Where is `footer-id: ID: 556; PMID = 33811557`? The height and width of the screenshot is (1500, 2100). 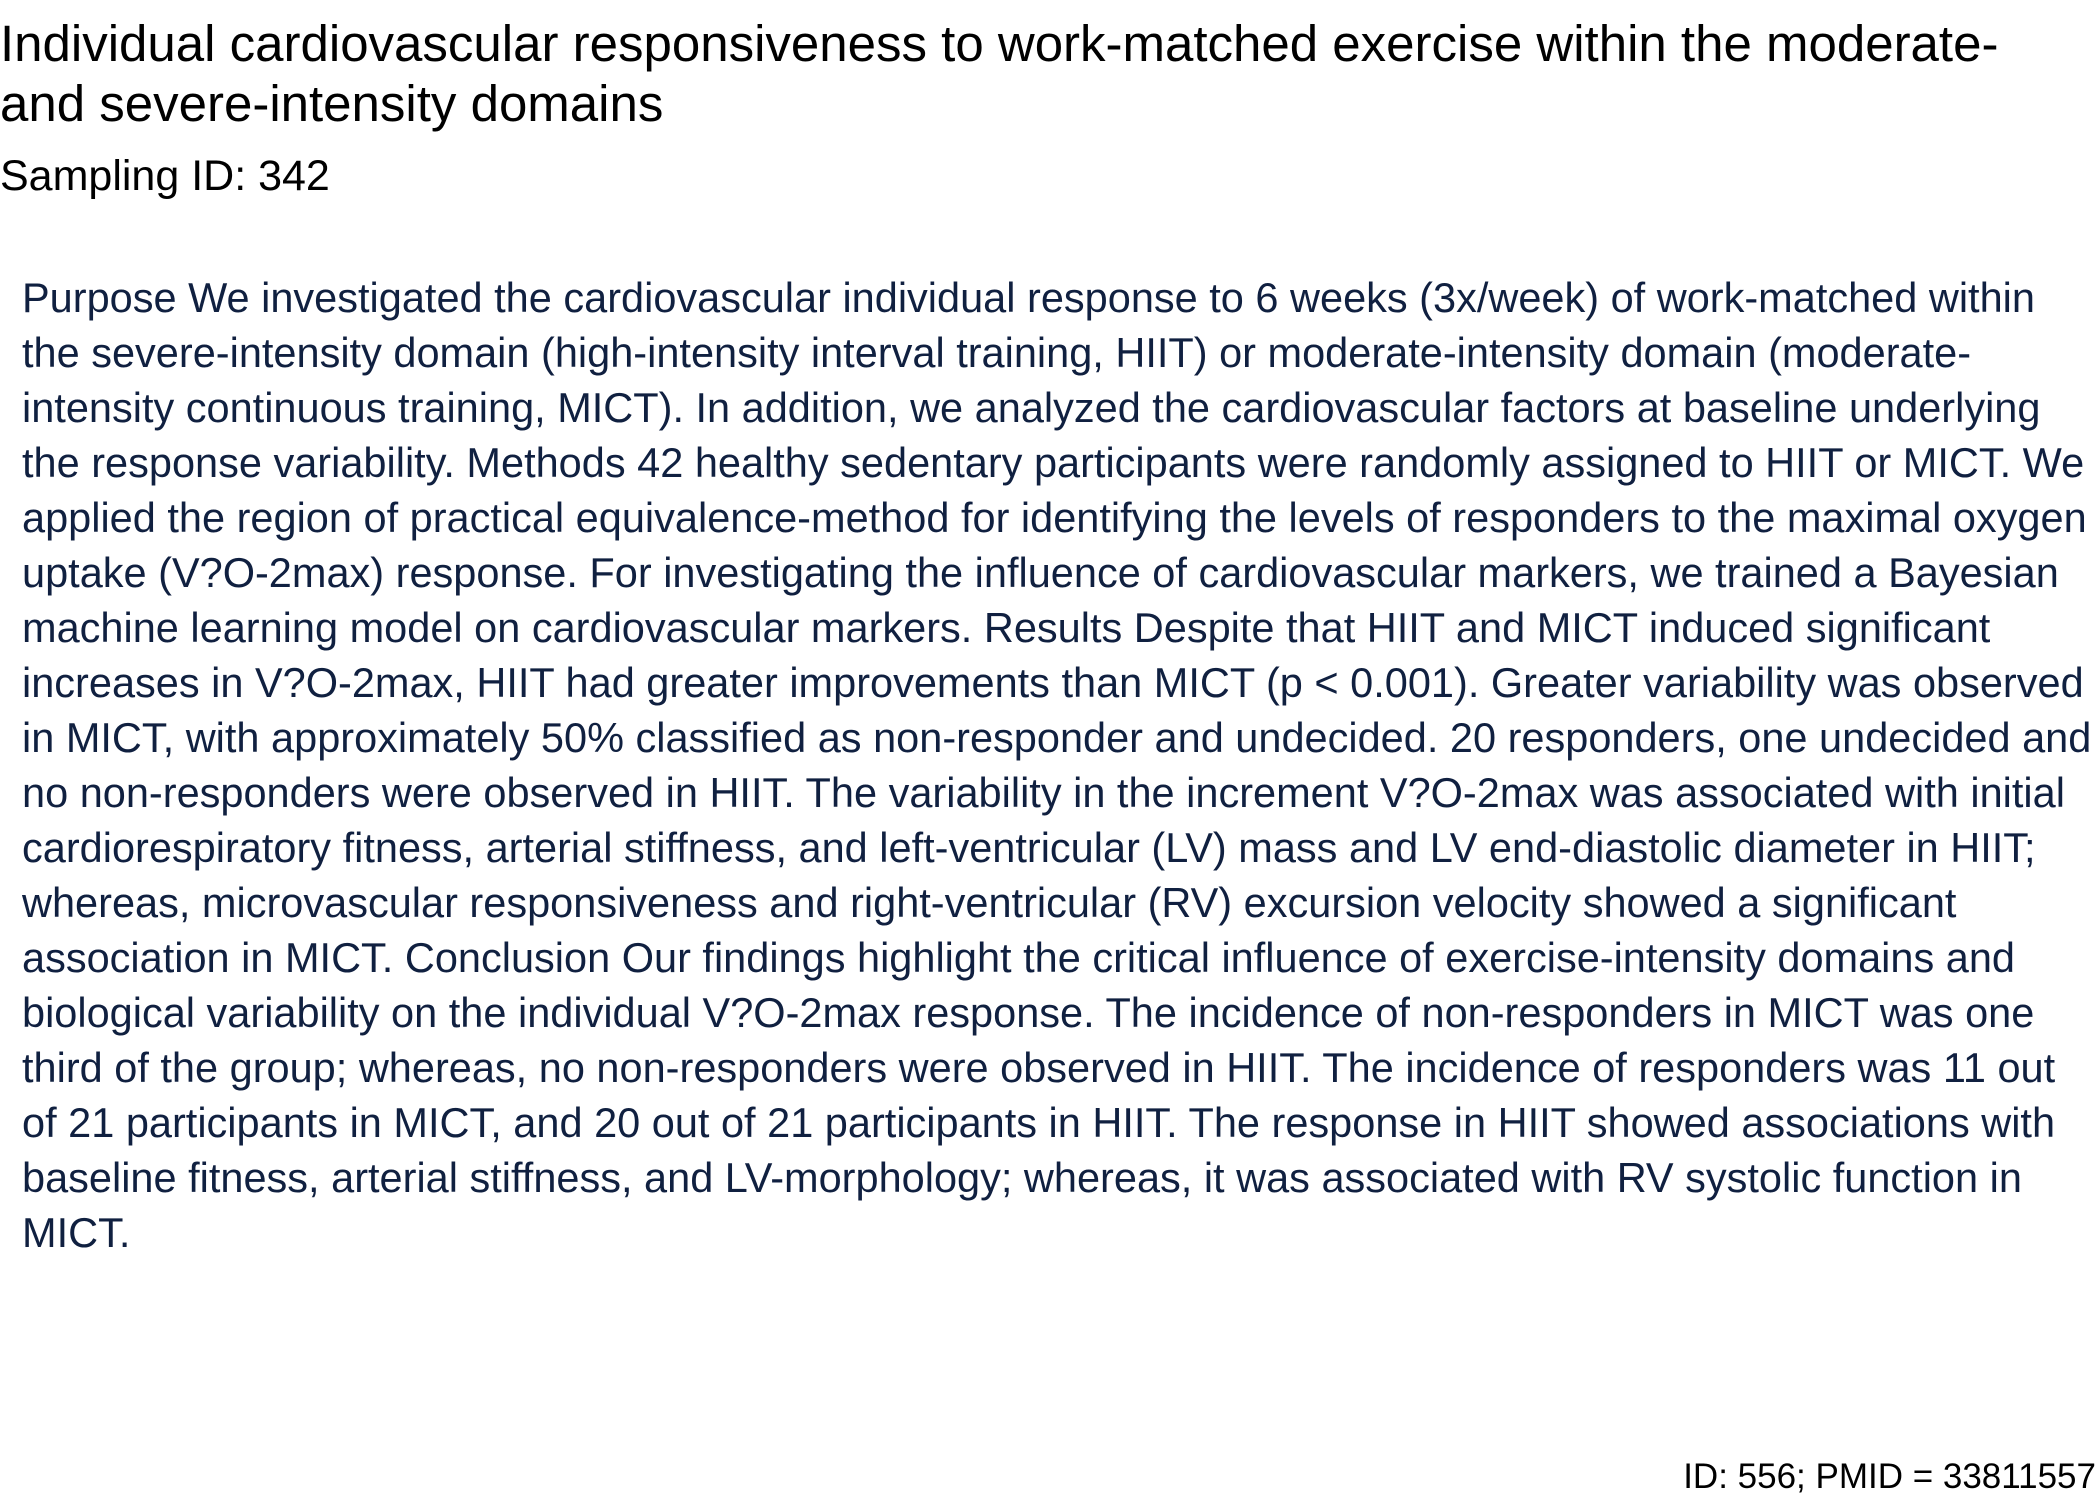 footer-id: ID: 556; PMID = 33811557 is located at coordinates (1889, 1476).